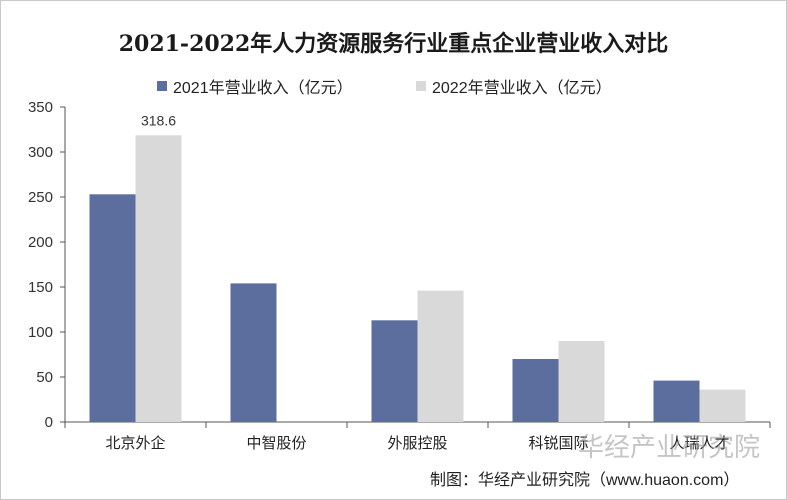 This screenshot has width=787, height=500. What do you see at coordinates (417, 443) in the screenshot?
I see `x-tick-label: 外服控股` at bounding box center [417, 443].